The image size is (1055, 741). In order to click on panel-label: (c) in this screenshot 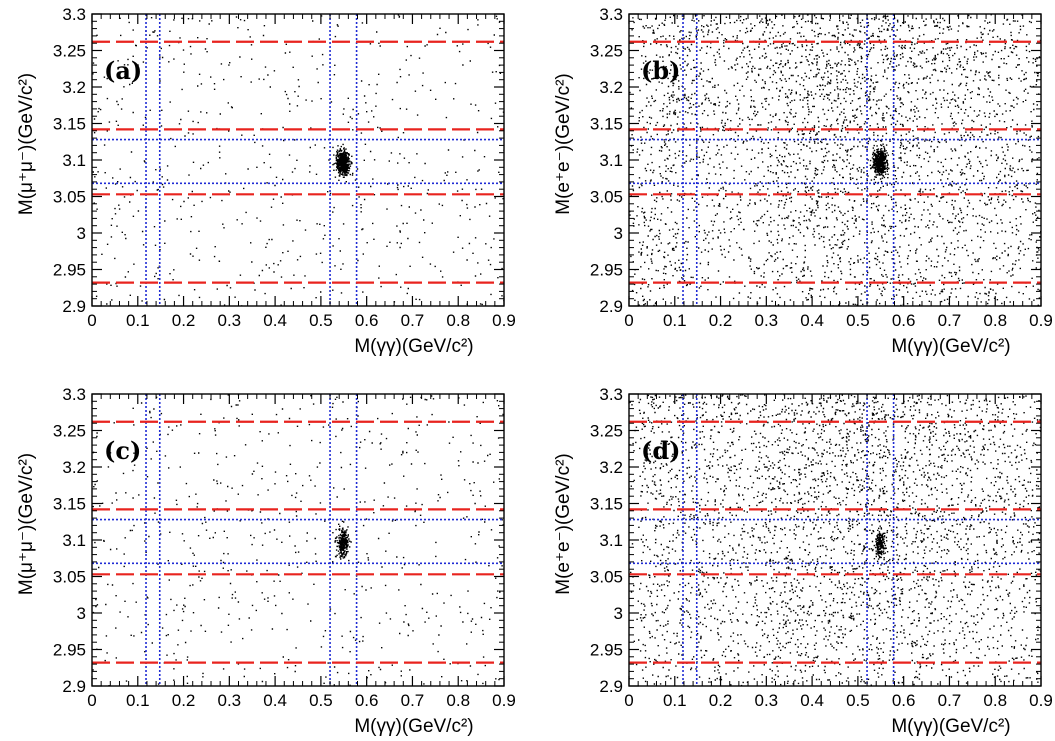, I will do `click(122, 450)`.